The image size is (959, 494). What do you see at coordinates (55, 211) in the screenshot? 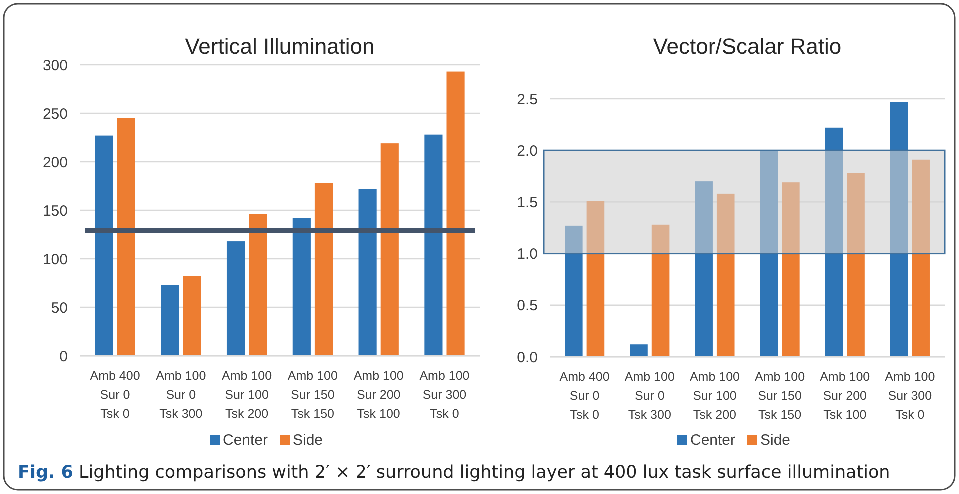
I see `y-tick-label: 150` at bounding box center [55, 211].